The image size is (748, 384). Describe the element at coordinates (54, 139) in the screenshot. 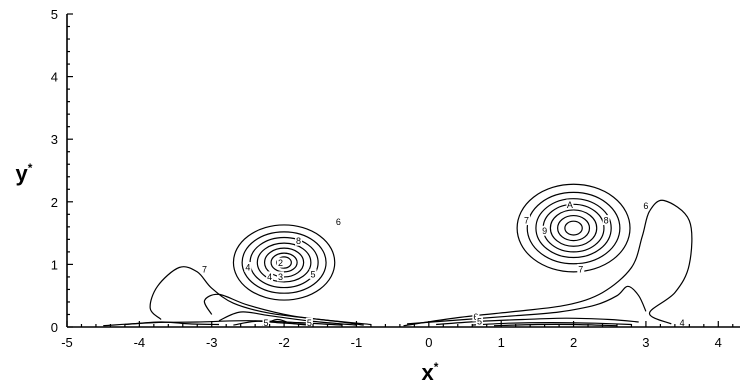

I see `y-tick-label: 3` at that location.